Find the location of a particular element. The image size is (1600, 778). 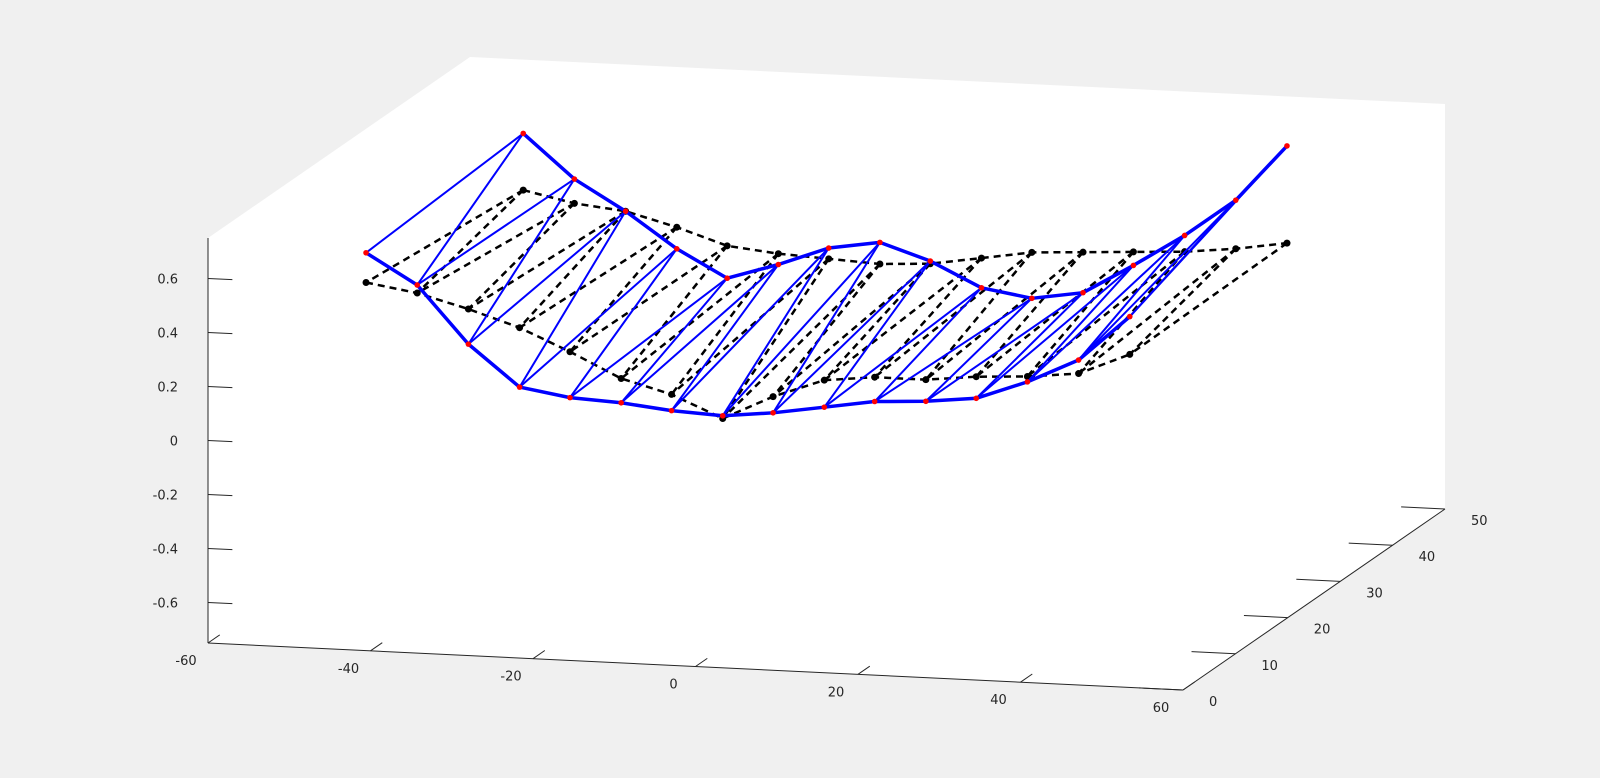

x-tick-label: 20 is located at coordinates (836, 692).